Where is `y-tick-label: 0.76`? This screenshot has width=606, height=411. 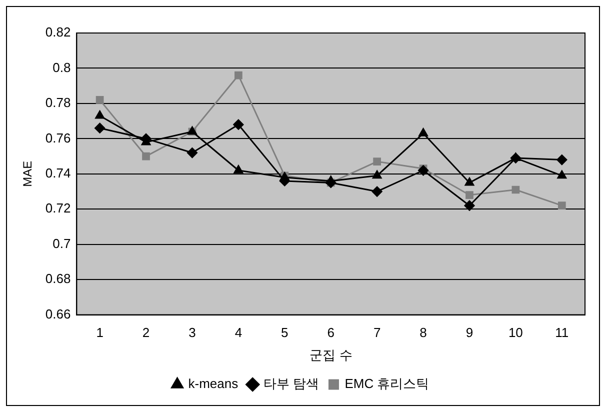 y-tick-label: 0.76 is located at coordinates (58, 138).